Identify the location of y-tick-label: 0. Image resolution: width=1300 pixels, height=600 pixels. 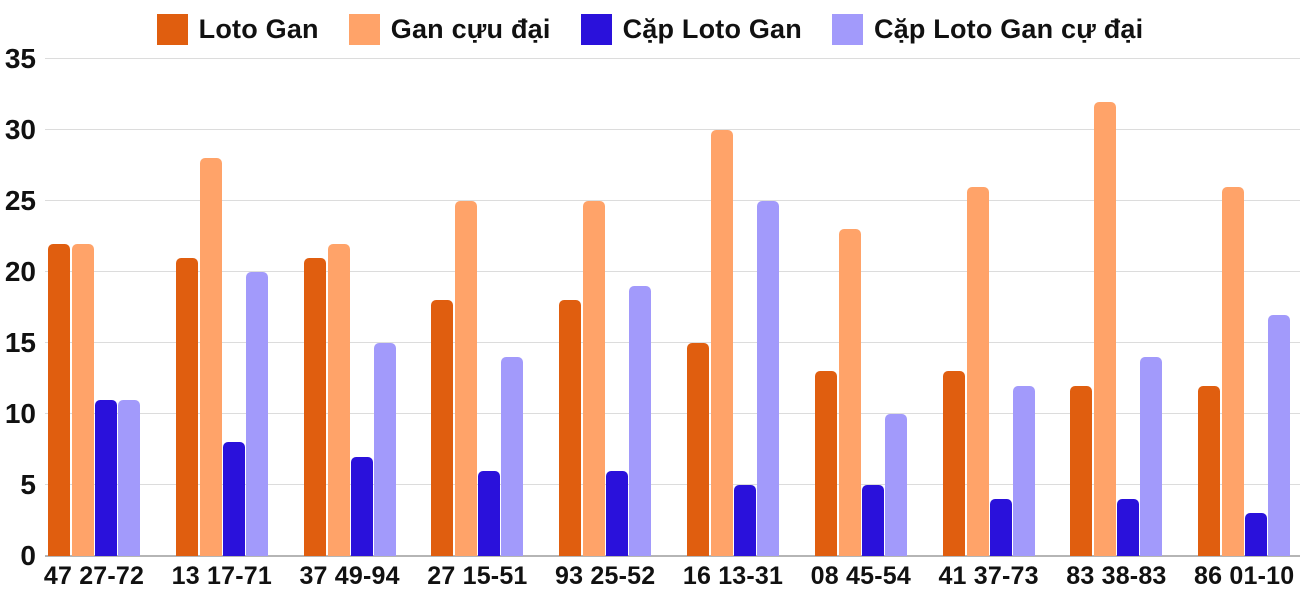
(28, 555).